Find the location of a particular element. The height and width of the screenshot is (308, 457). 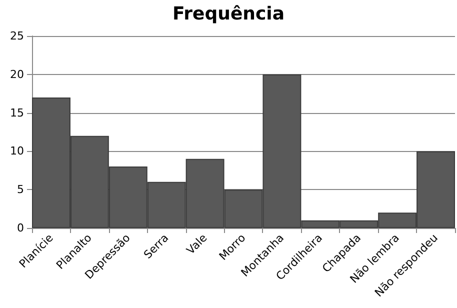

y-tick-label: 0 is located at coordinates (20, 228).